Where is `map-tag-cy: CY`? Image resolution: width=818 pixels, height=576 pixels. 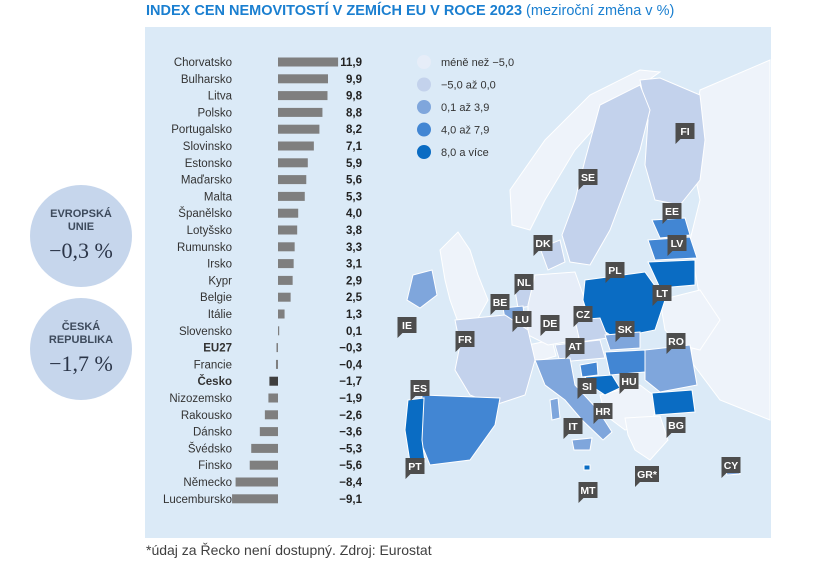
map-tag-cy: CY is located at coordinates (731, 467).